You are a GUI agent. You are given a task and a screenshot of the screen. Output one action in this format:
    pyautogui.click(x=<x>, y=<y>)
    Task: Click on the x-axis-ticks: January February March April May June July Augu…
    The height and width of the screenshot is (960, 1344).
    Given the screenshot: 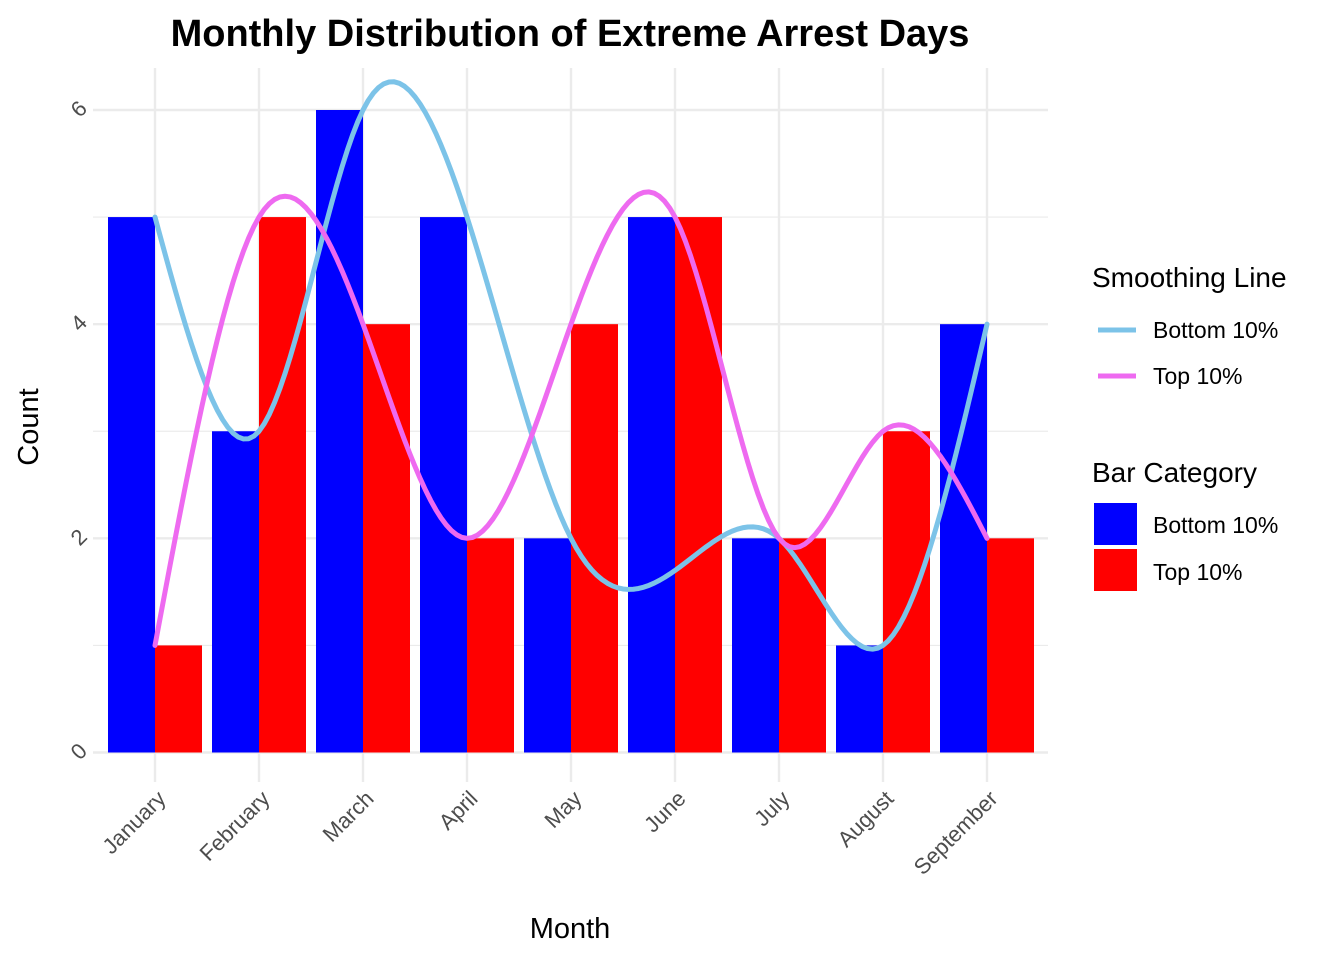 What is the action you would take?
    pyautogui.click(x=550, y=833)
    